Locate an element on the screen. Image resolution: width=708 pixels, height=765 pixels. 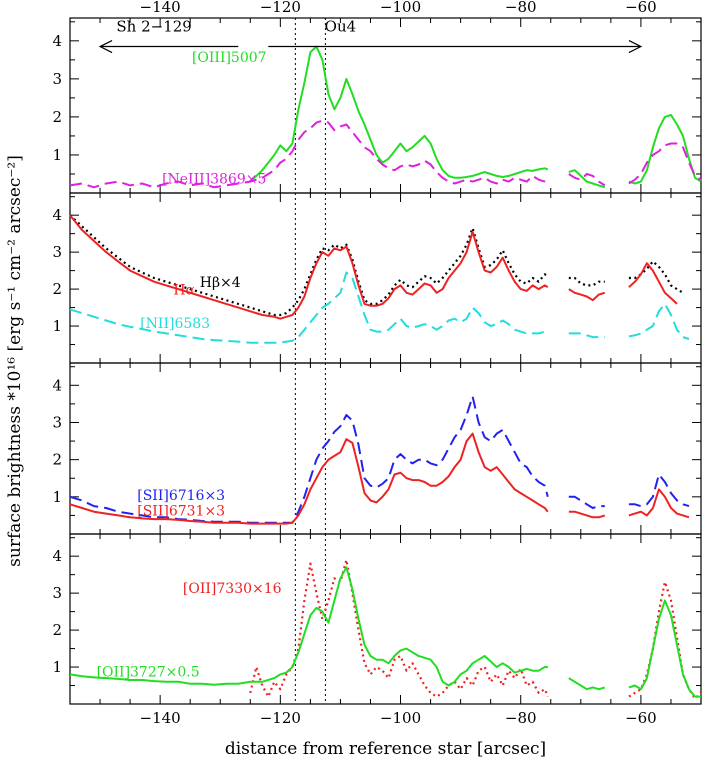
series-label: [OII]7330×16 is located at coordinates (232, 589).